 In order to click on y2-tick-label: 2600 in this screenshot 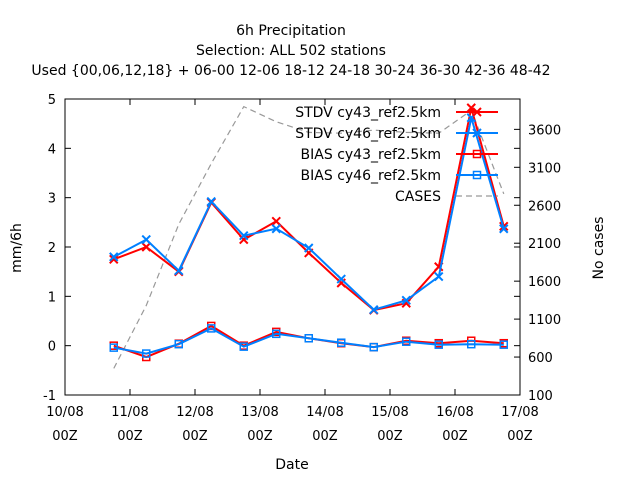, I will do `click(544, 206)`.